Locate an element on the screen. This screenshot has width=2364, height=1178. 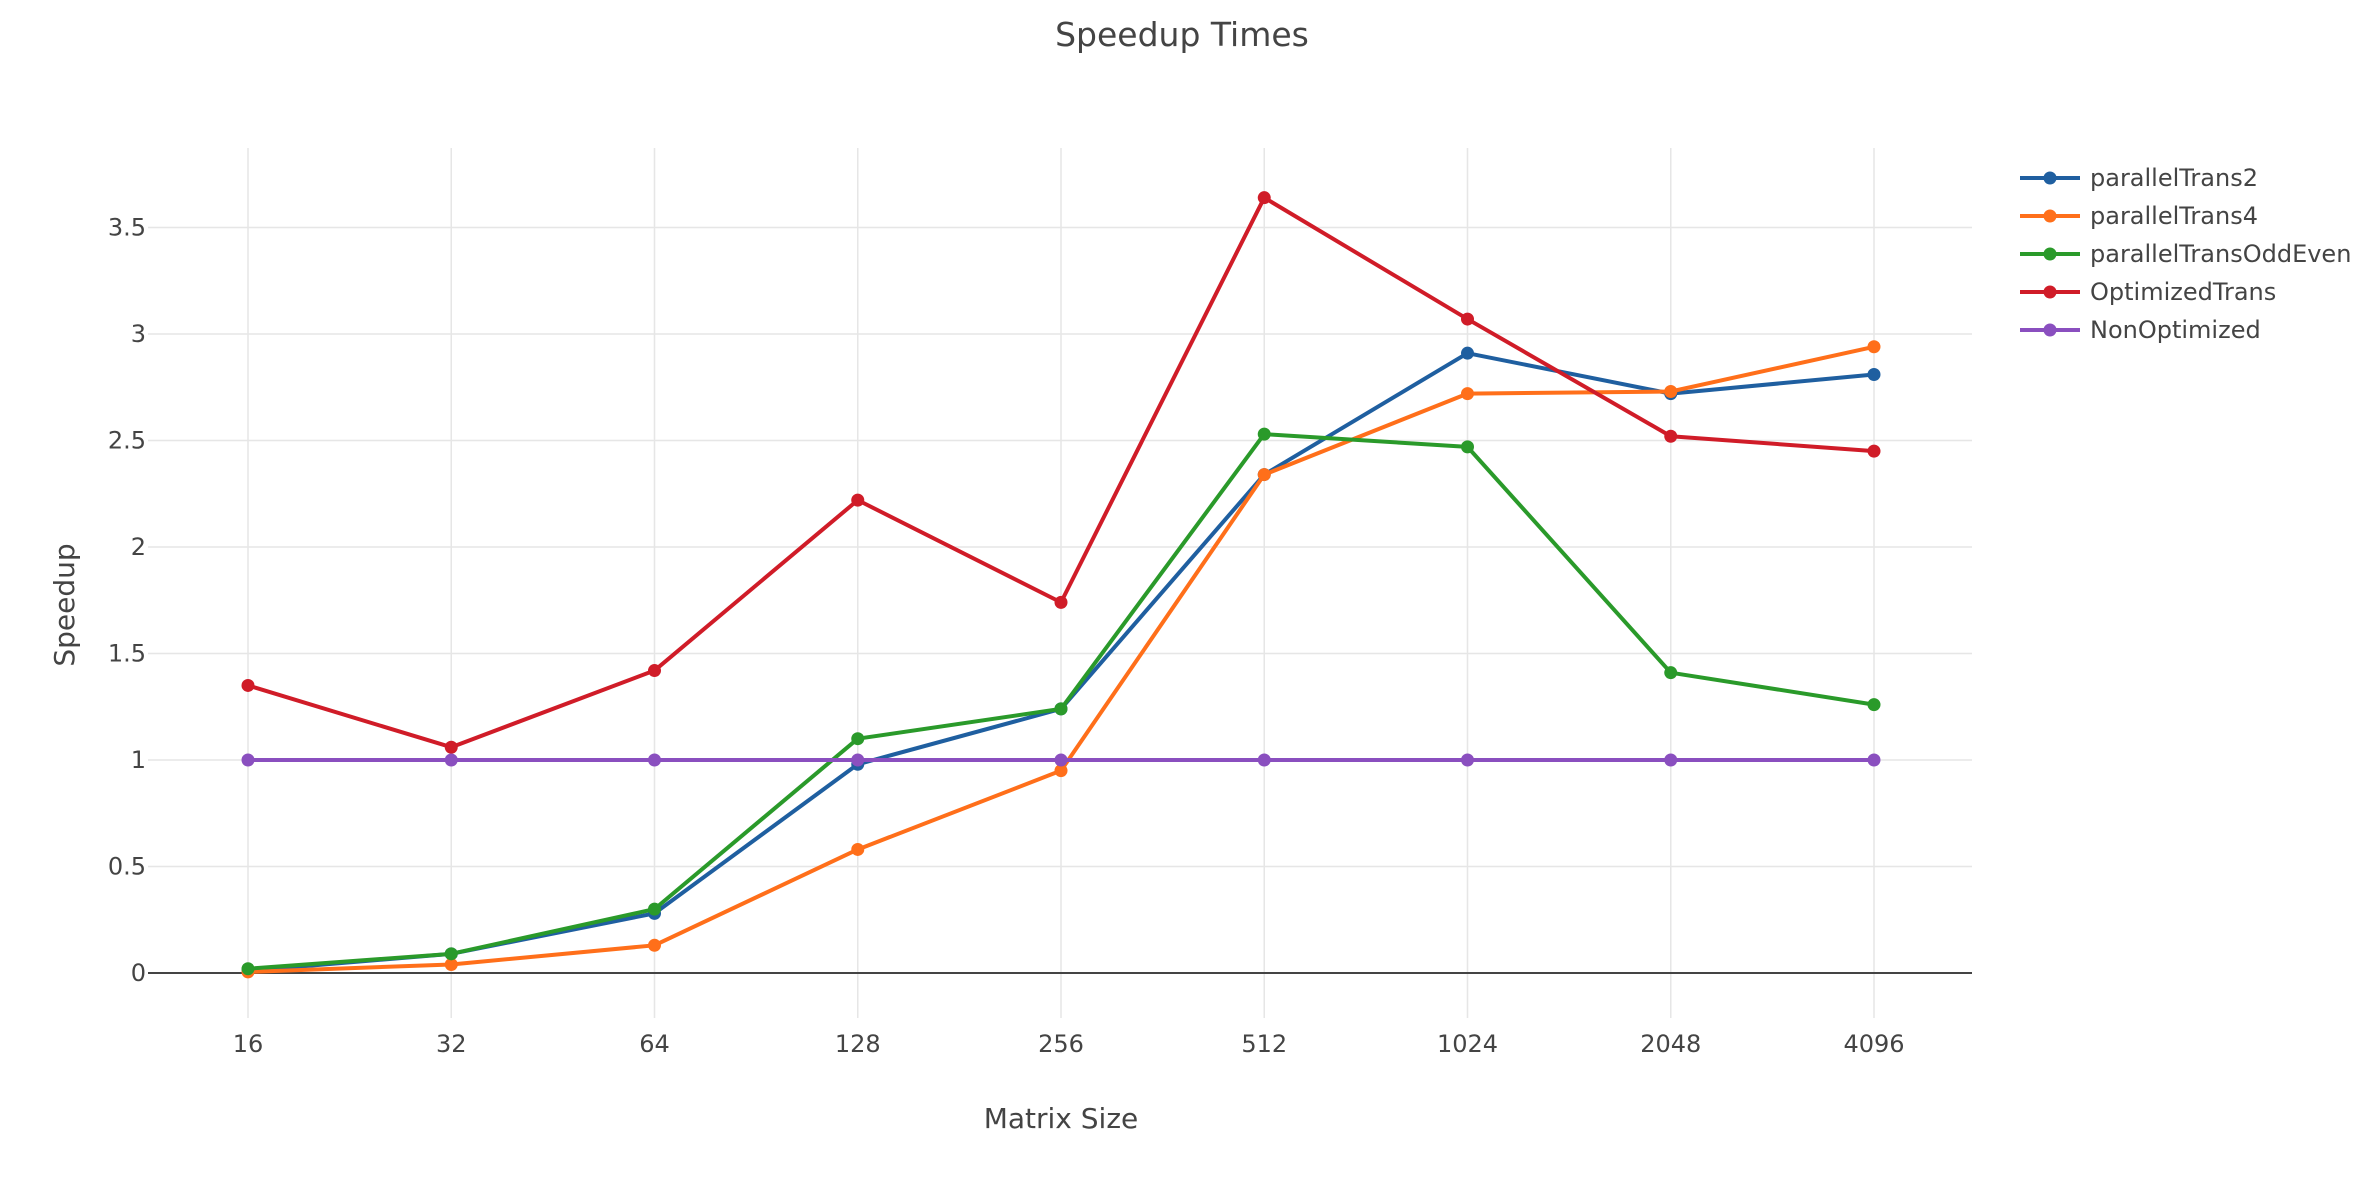
x-tick-label: 2048 is located at coordinates (1670, 1044).